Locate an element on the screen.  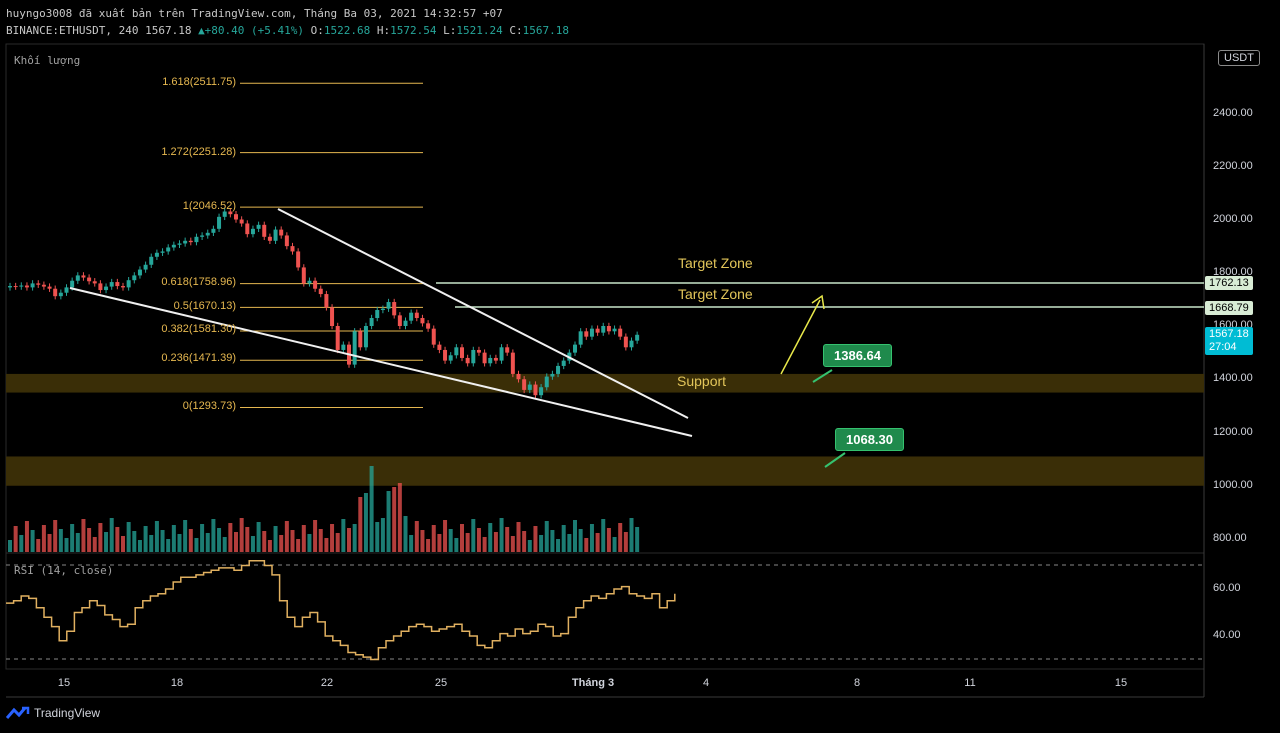
price-axis-tick: 2200.00 is located at coordinates (1233, 166).